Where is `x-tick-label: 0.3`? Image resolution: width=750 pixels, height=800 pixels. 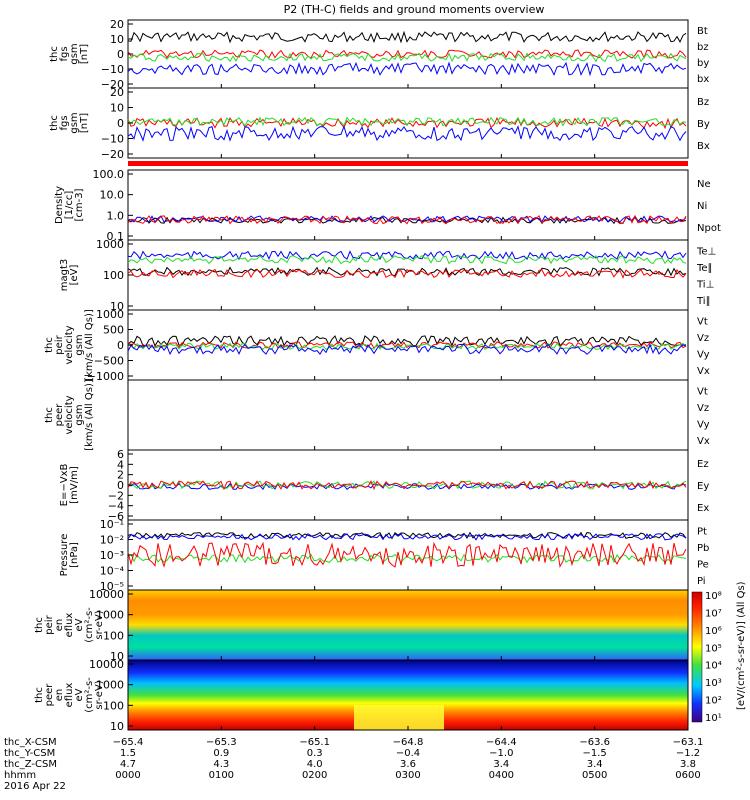
x-tick-label: 0.3 is located at coordinates (315, 753).